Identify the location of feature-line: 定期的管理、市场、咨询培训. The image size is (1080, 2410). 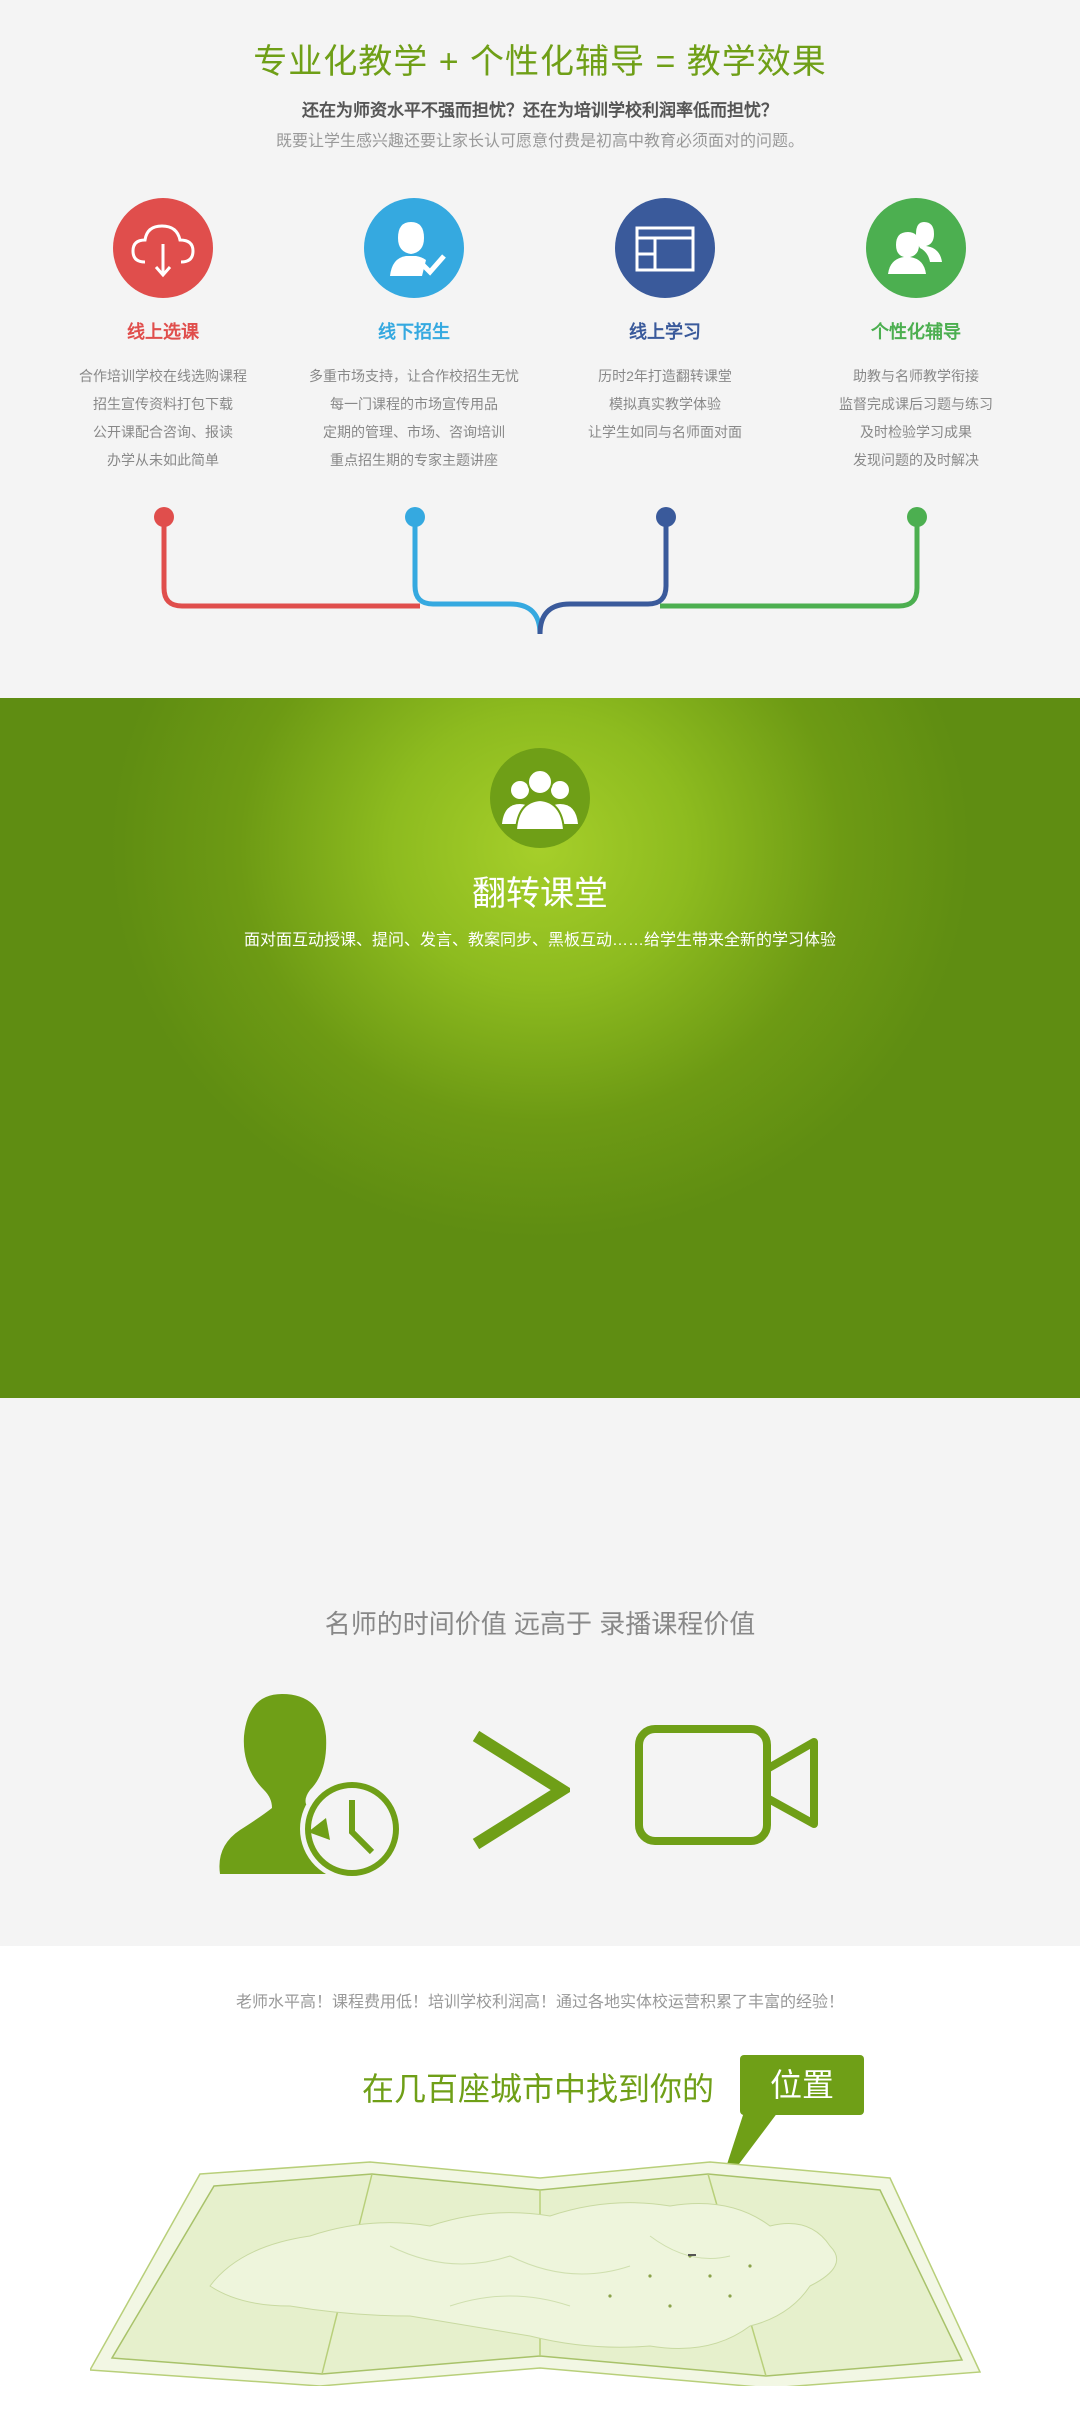
(414, 432).